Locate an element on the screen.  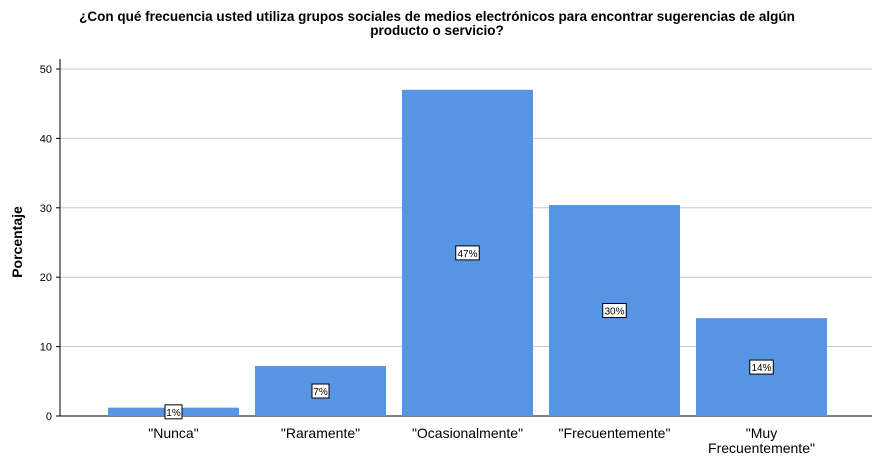
y-tick-label: 0 is located at coordinates (49, 417).